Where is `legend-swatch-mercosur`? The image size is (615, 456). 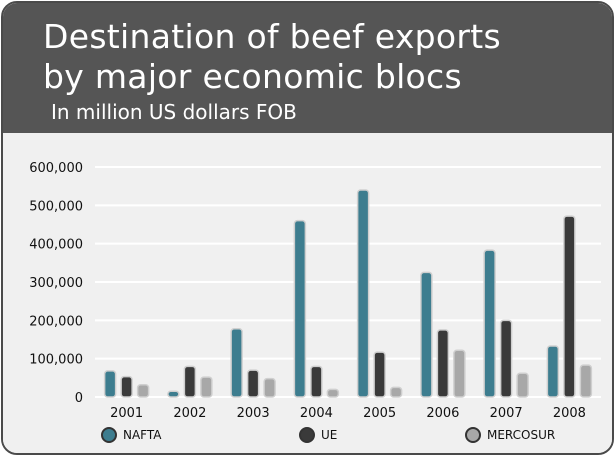 legend-swatch-mercosur is located at coordinates (473, 435).